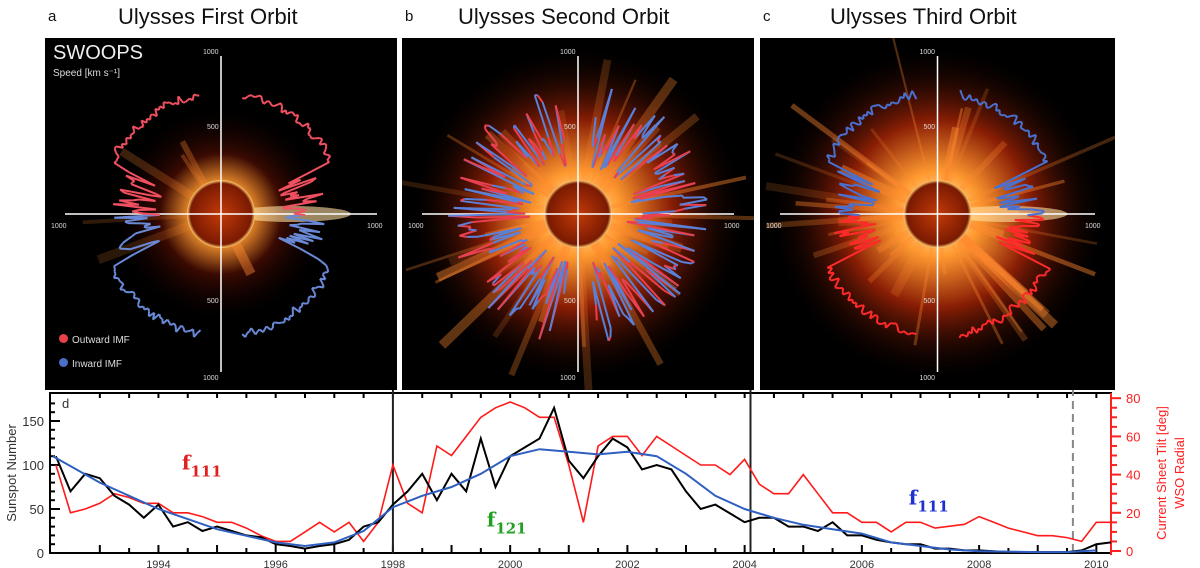  Describe the element at coordinates (1096, 563) in the screenshot. I see `x-tick-label: 2010` at that location.